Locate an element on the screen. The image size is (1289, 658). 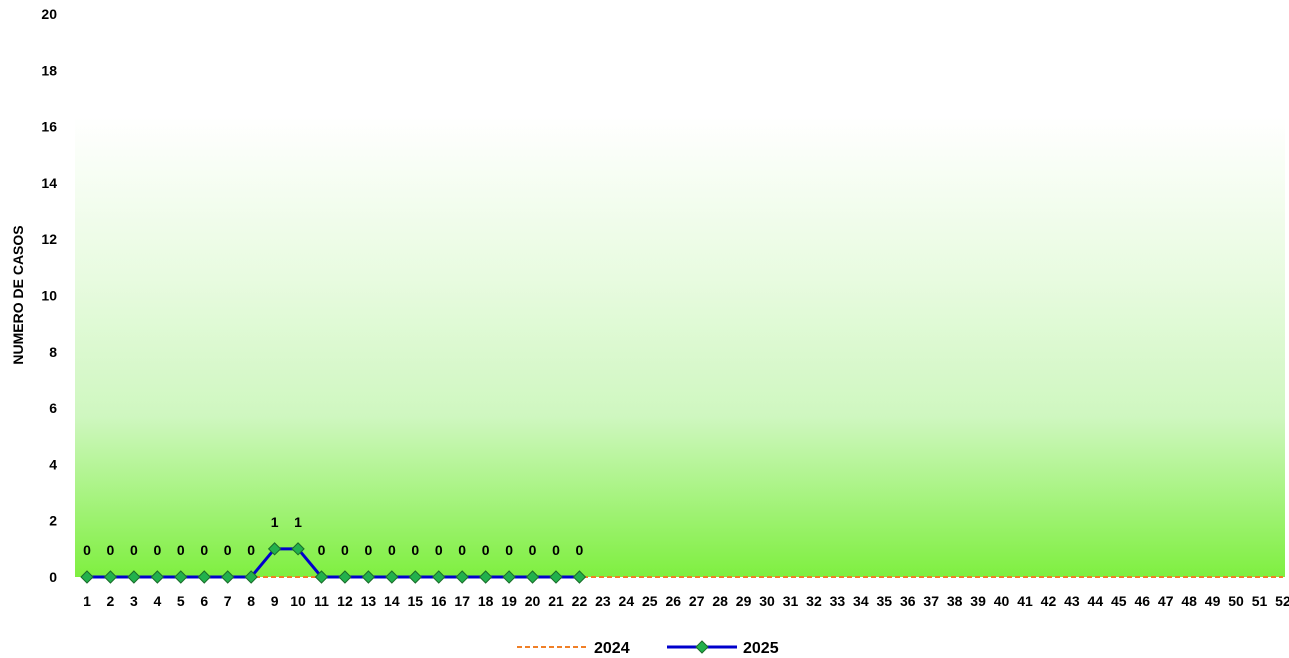
x-tick-label: 44 is located at coordinates (1096, 601).